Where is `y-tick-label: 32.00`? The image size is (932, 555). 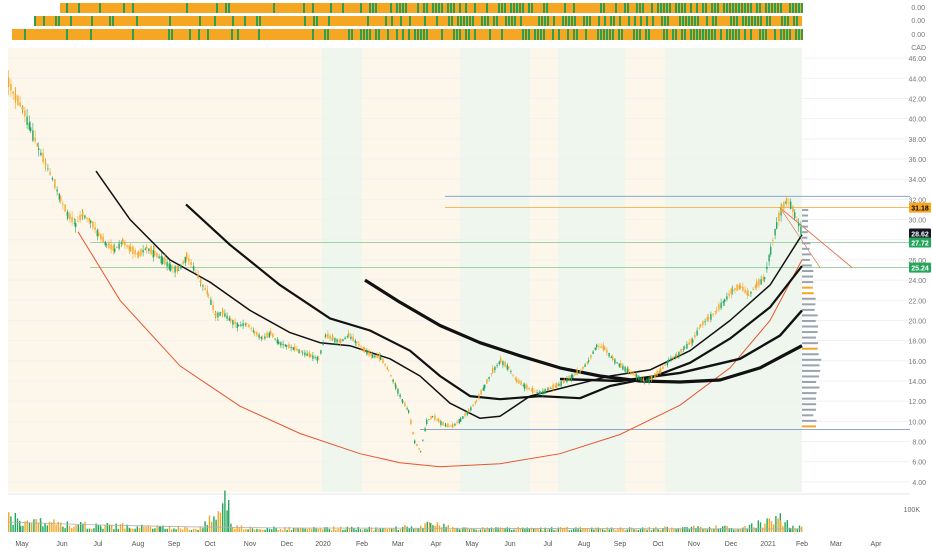
y-tick-label: 32.00 is located at coordinates (917, 200).